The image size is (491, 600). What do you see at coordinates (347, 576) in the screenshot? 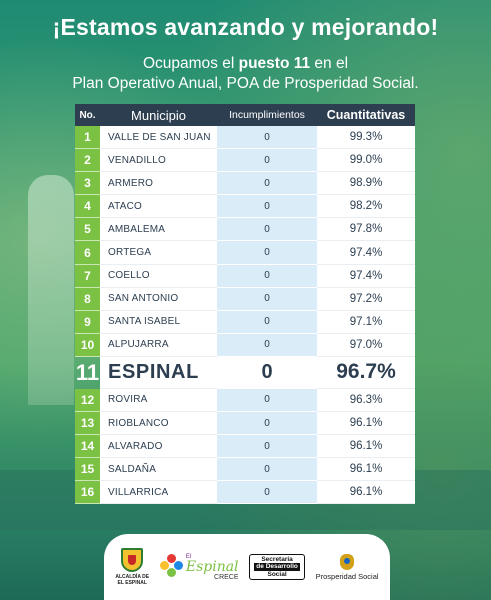
I see `prosperidad-label: Prosperidad Social` at bounding box center [347, 576].